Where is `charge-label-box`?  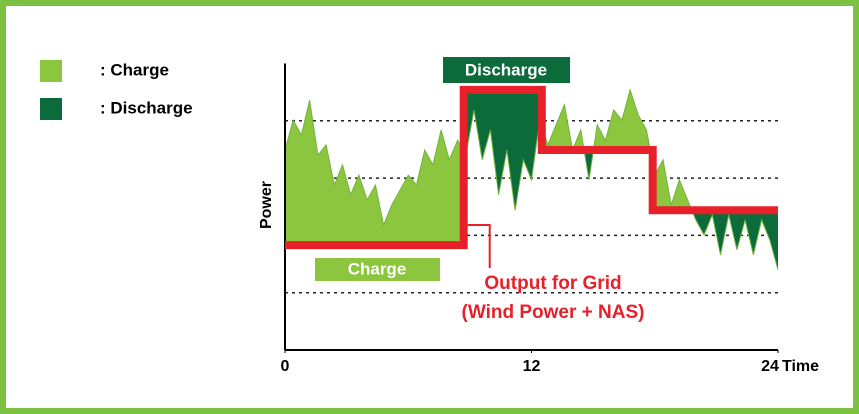 charge-label-box is located at coordinates (377, 269).